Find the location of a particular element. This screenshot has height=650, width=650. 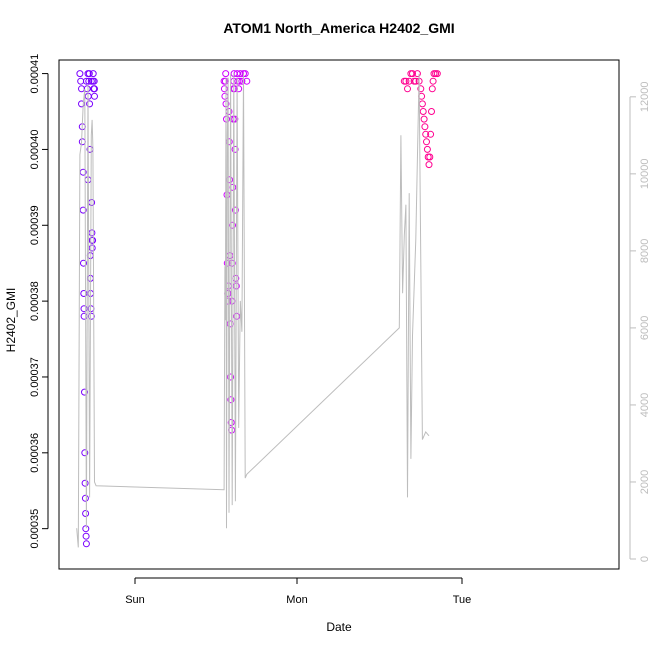

y-left-tick-label: 0.00041 is located at coordinates (35, 74).